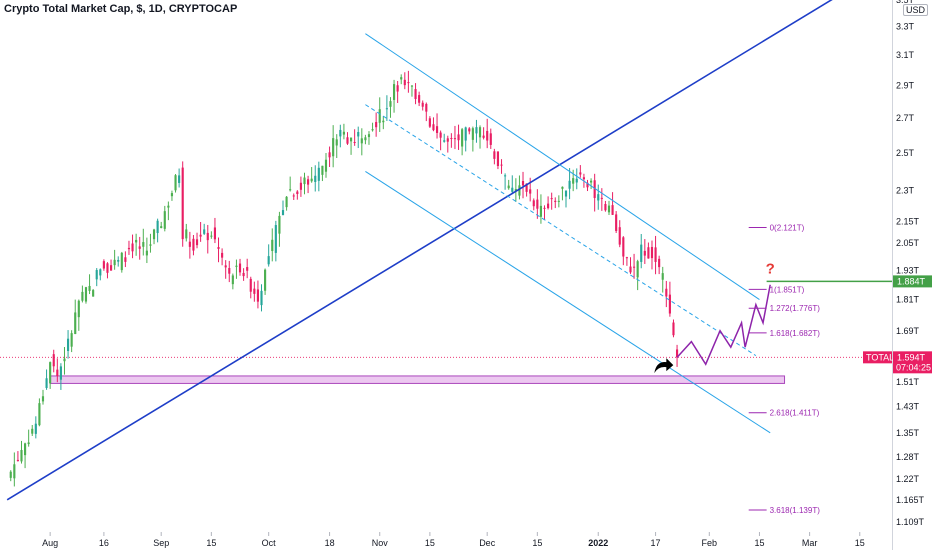 The width and height of the screenshot is (932, 550). Describe the element at coordinates (877, 357) in the screenshot. I see `symbol-tag` at that location.